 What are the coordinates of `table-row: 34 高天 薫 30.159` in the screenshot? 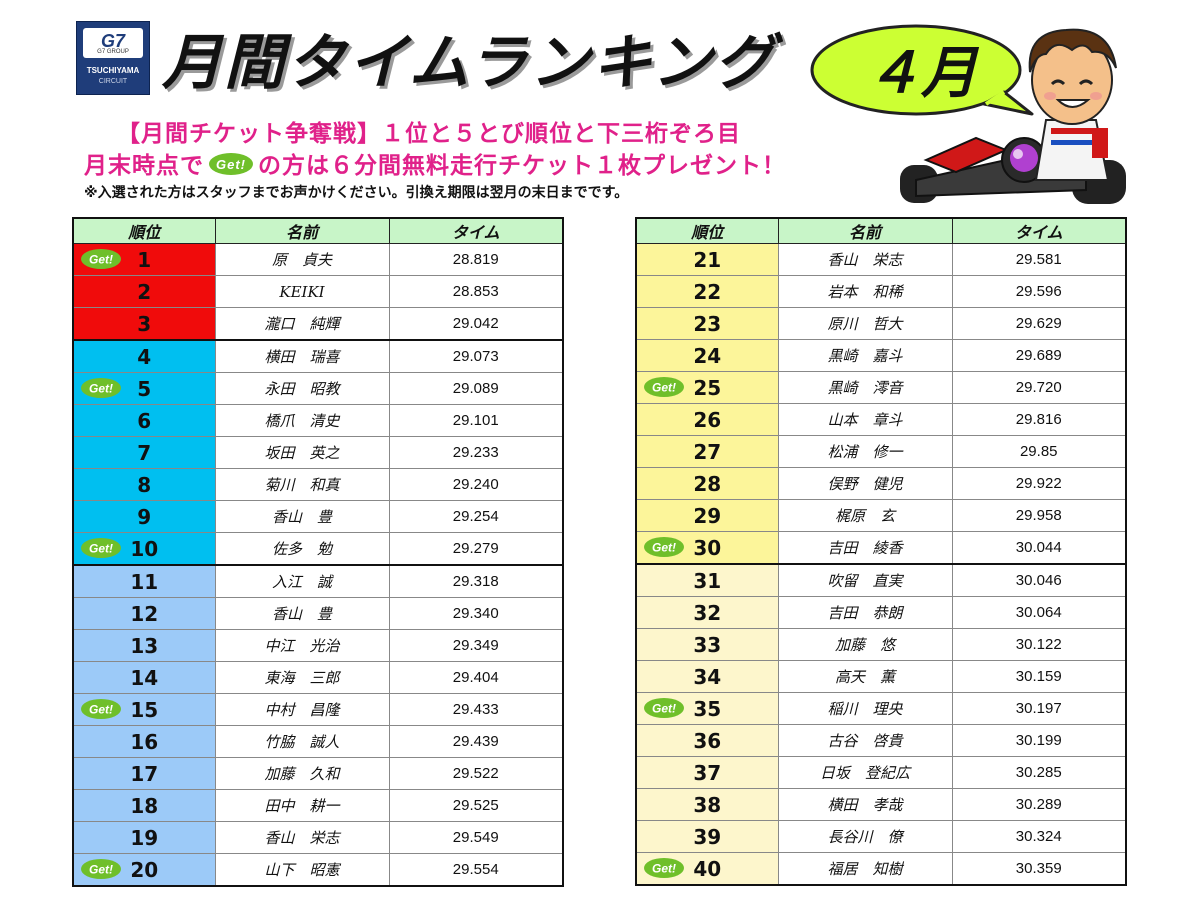 It's located at (881, 676).